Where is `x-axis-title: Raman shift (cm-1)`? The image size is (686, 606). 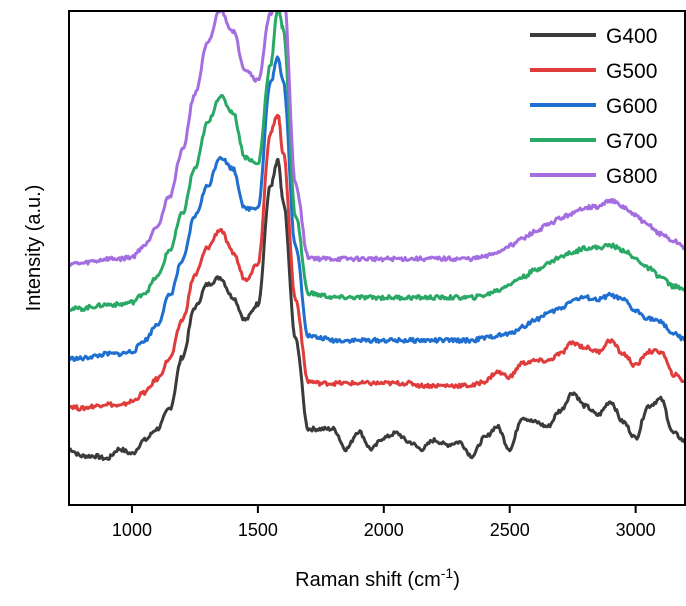
x-axis-title: Raman shift (cm-1) is located at coordinates (377, 578).